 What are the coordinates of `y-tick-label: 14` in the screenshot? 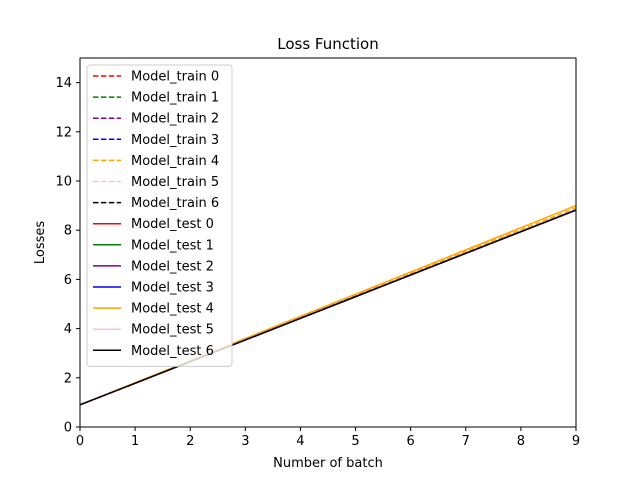 It's located at (63, 83).